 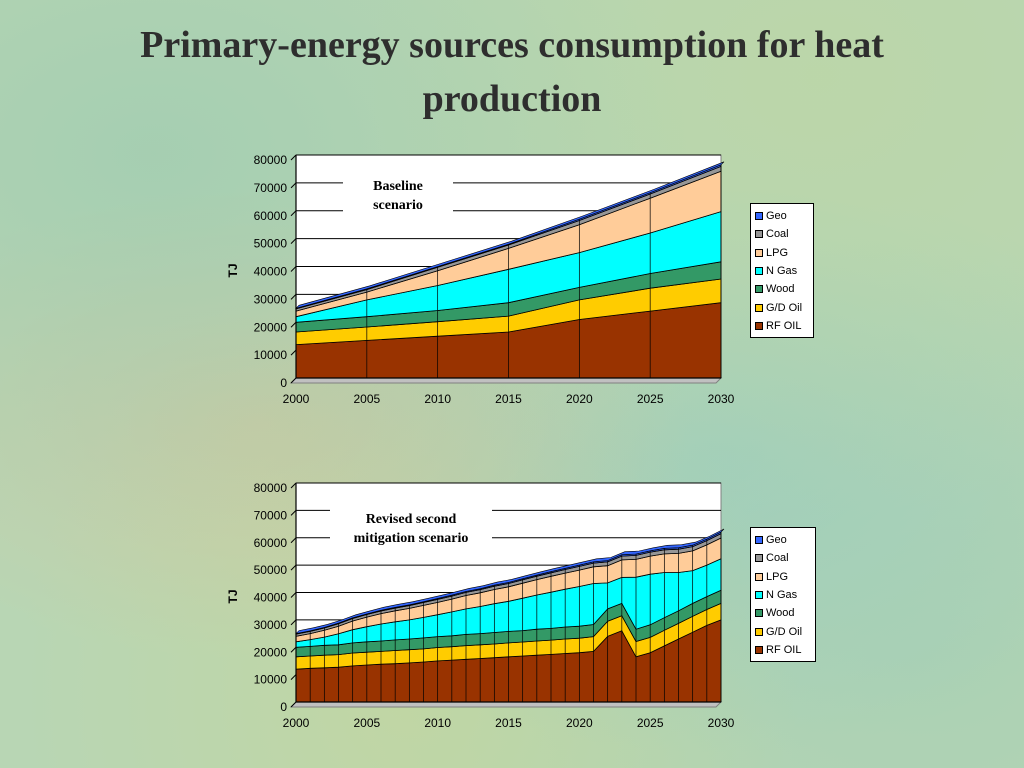 I want to click on chart1-y-tick-label: 70000, so click(x=271, y=188).